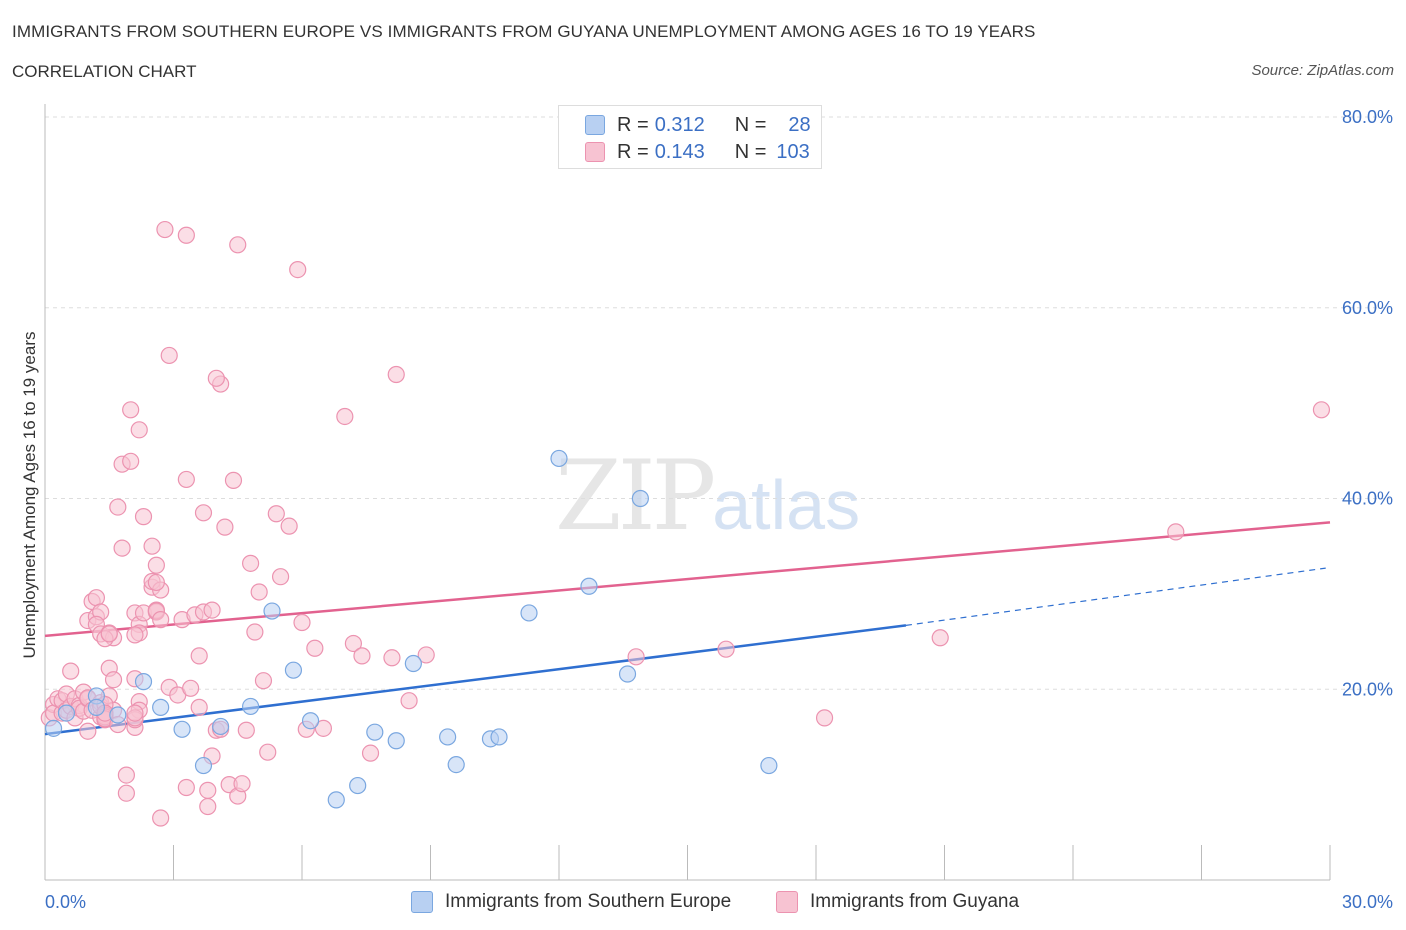 Image resolution: width=1406 pixels, height=930 pixels. I want to click on source-credit: Source: ZipAtlas.com, so click(1322, 70).